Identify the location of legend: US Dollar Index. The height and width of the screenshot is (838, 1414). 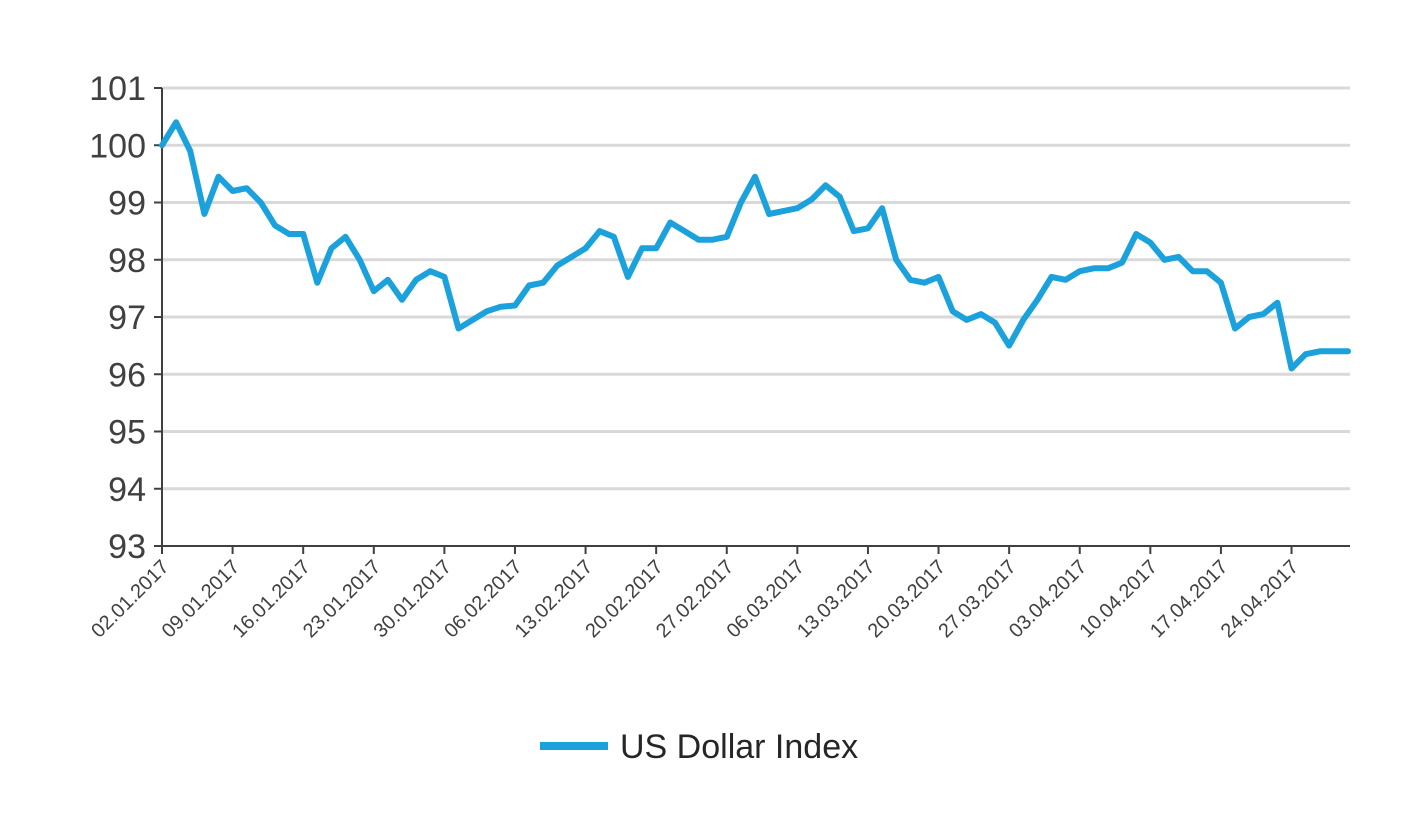
(699, 747).